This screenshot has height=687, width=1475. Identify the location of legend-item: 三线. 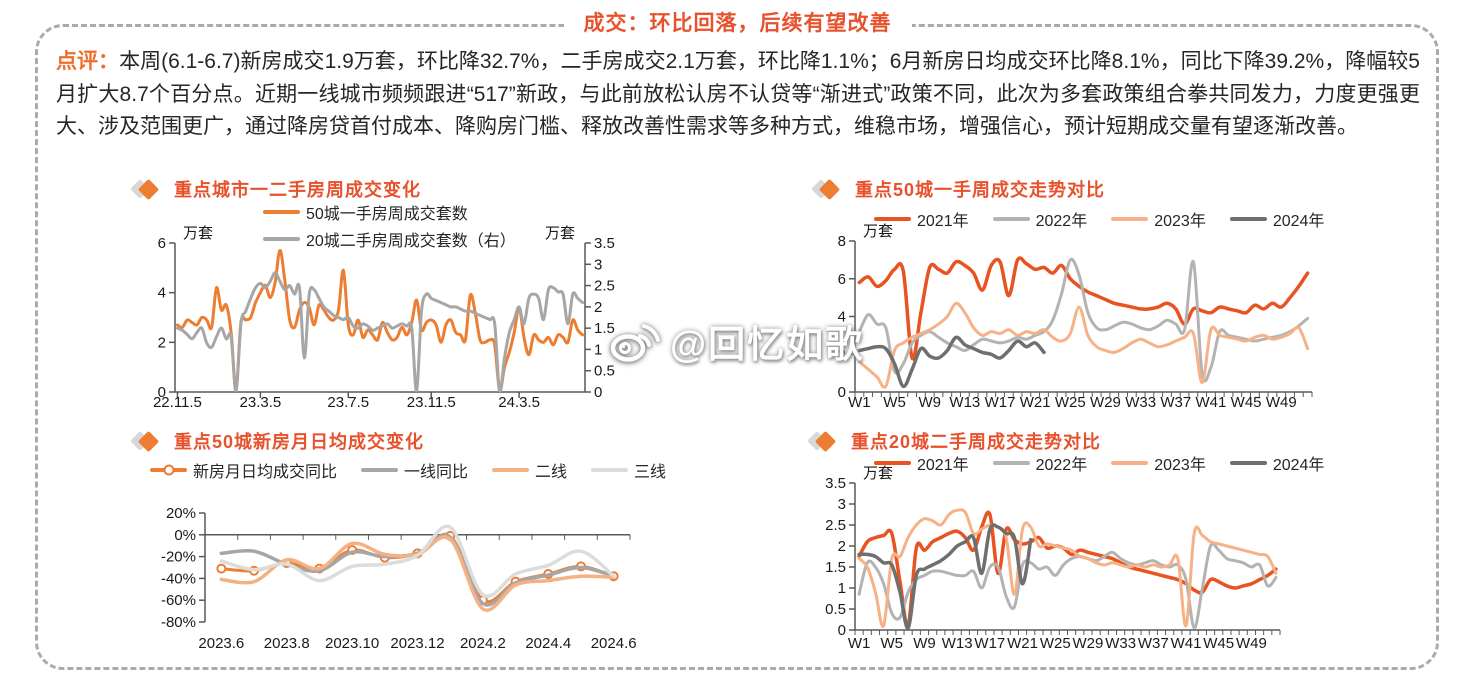
(628, 470).